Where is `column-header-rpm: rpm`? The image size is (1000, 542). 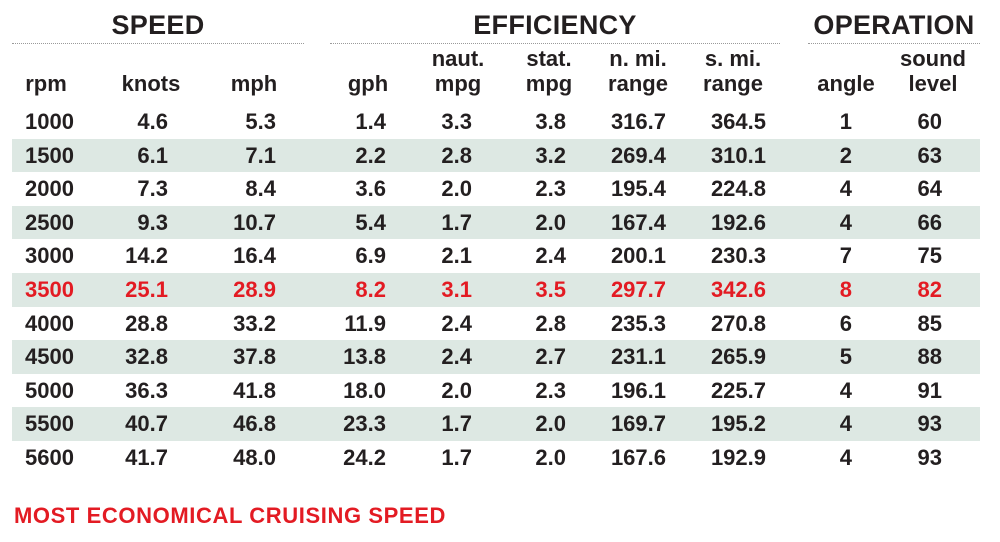 column-header-rpm: rpm is located at coordinates (46, 71).